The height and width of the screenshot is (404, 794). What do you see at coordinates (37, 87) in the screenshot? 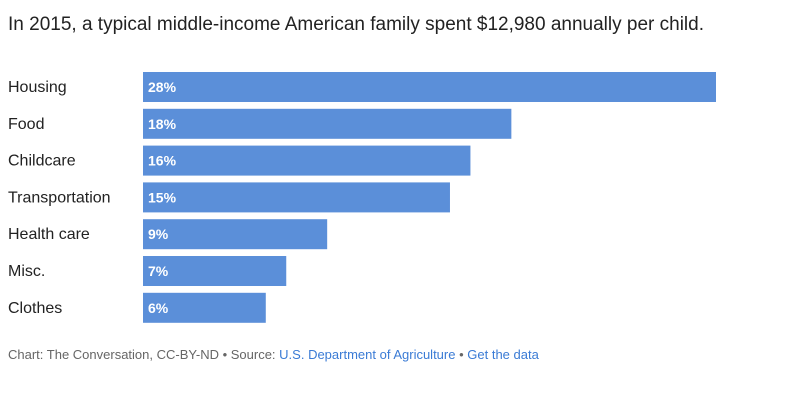
I see `category-label: Housing` at bounding box center [37, 87].